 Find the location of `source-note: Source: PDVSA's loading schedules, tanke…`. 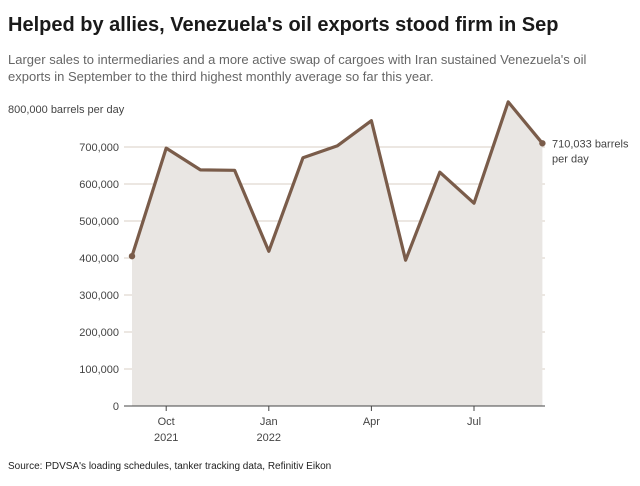

source-note: Source: PDVSA's loading schedules, tanke… is located at coordinates (170, 466).